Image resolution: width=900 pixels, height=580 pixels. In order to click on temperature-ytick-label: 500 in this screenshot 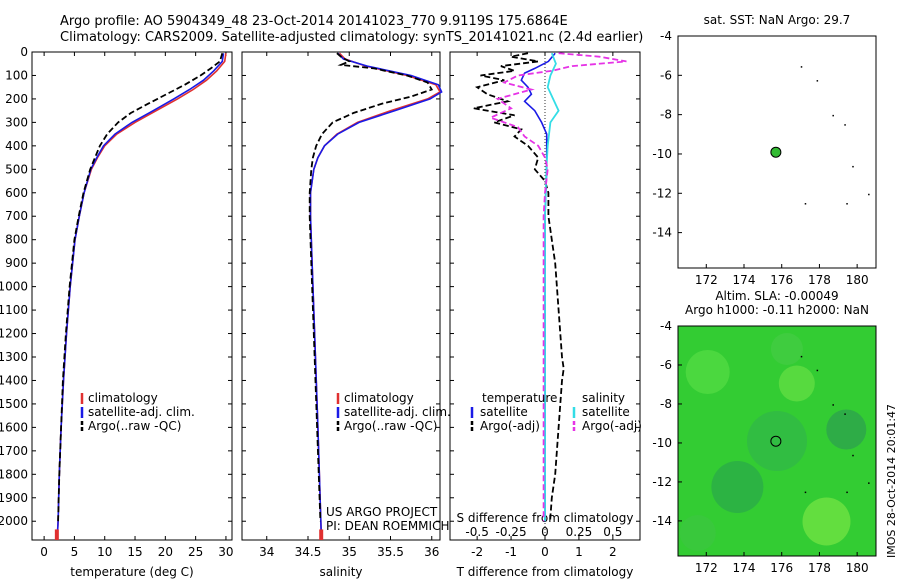, I will do `click(16, 169)`.